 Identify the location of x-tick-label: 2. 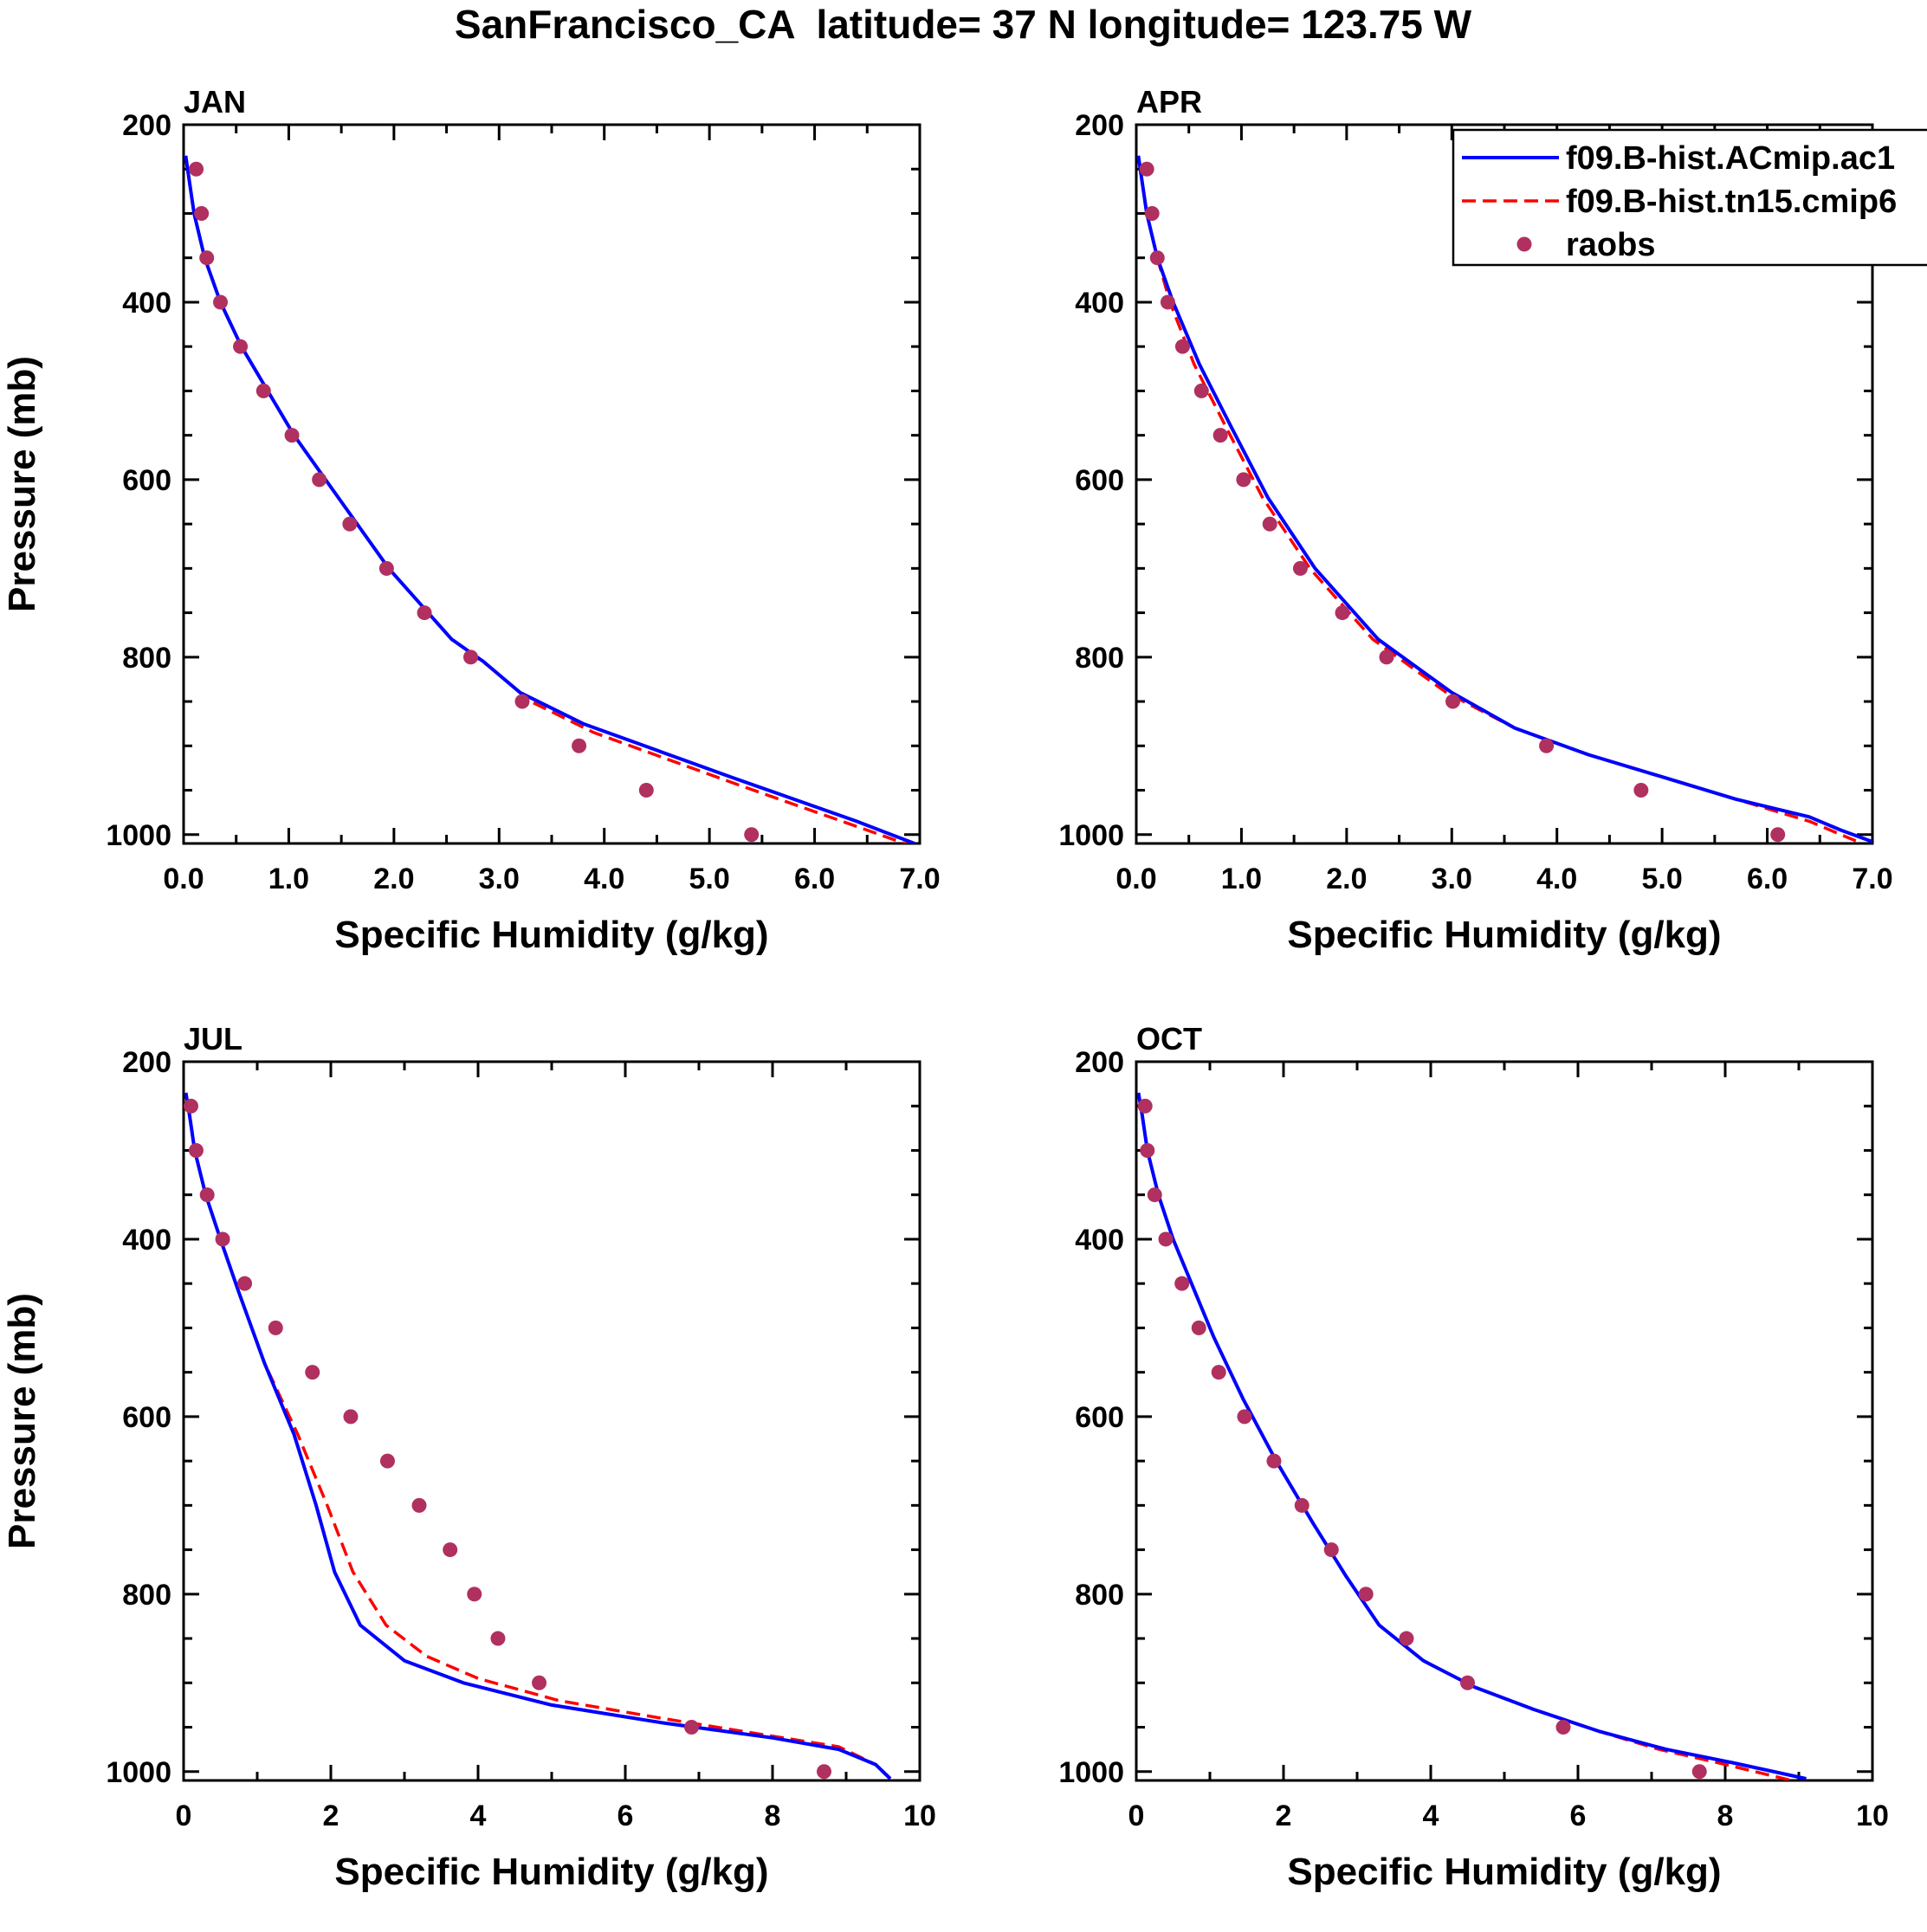
(1284, 1816).